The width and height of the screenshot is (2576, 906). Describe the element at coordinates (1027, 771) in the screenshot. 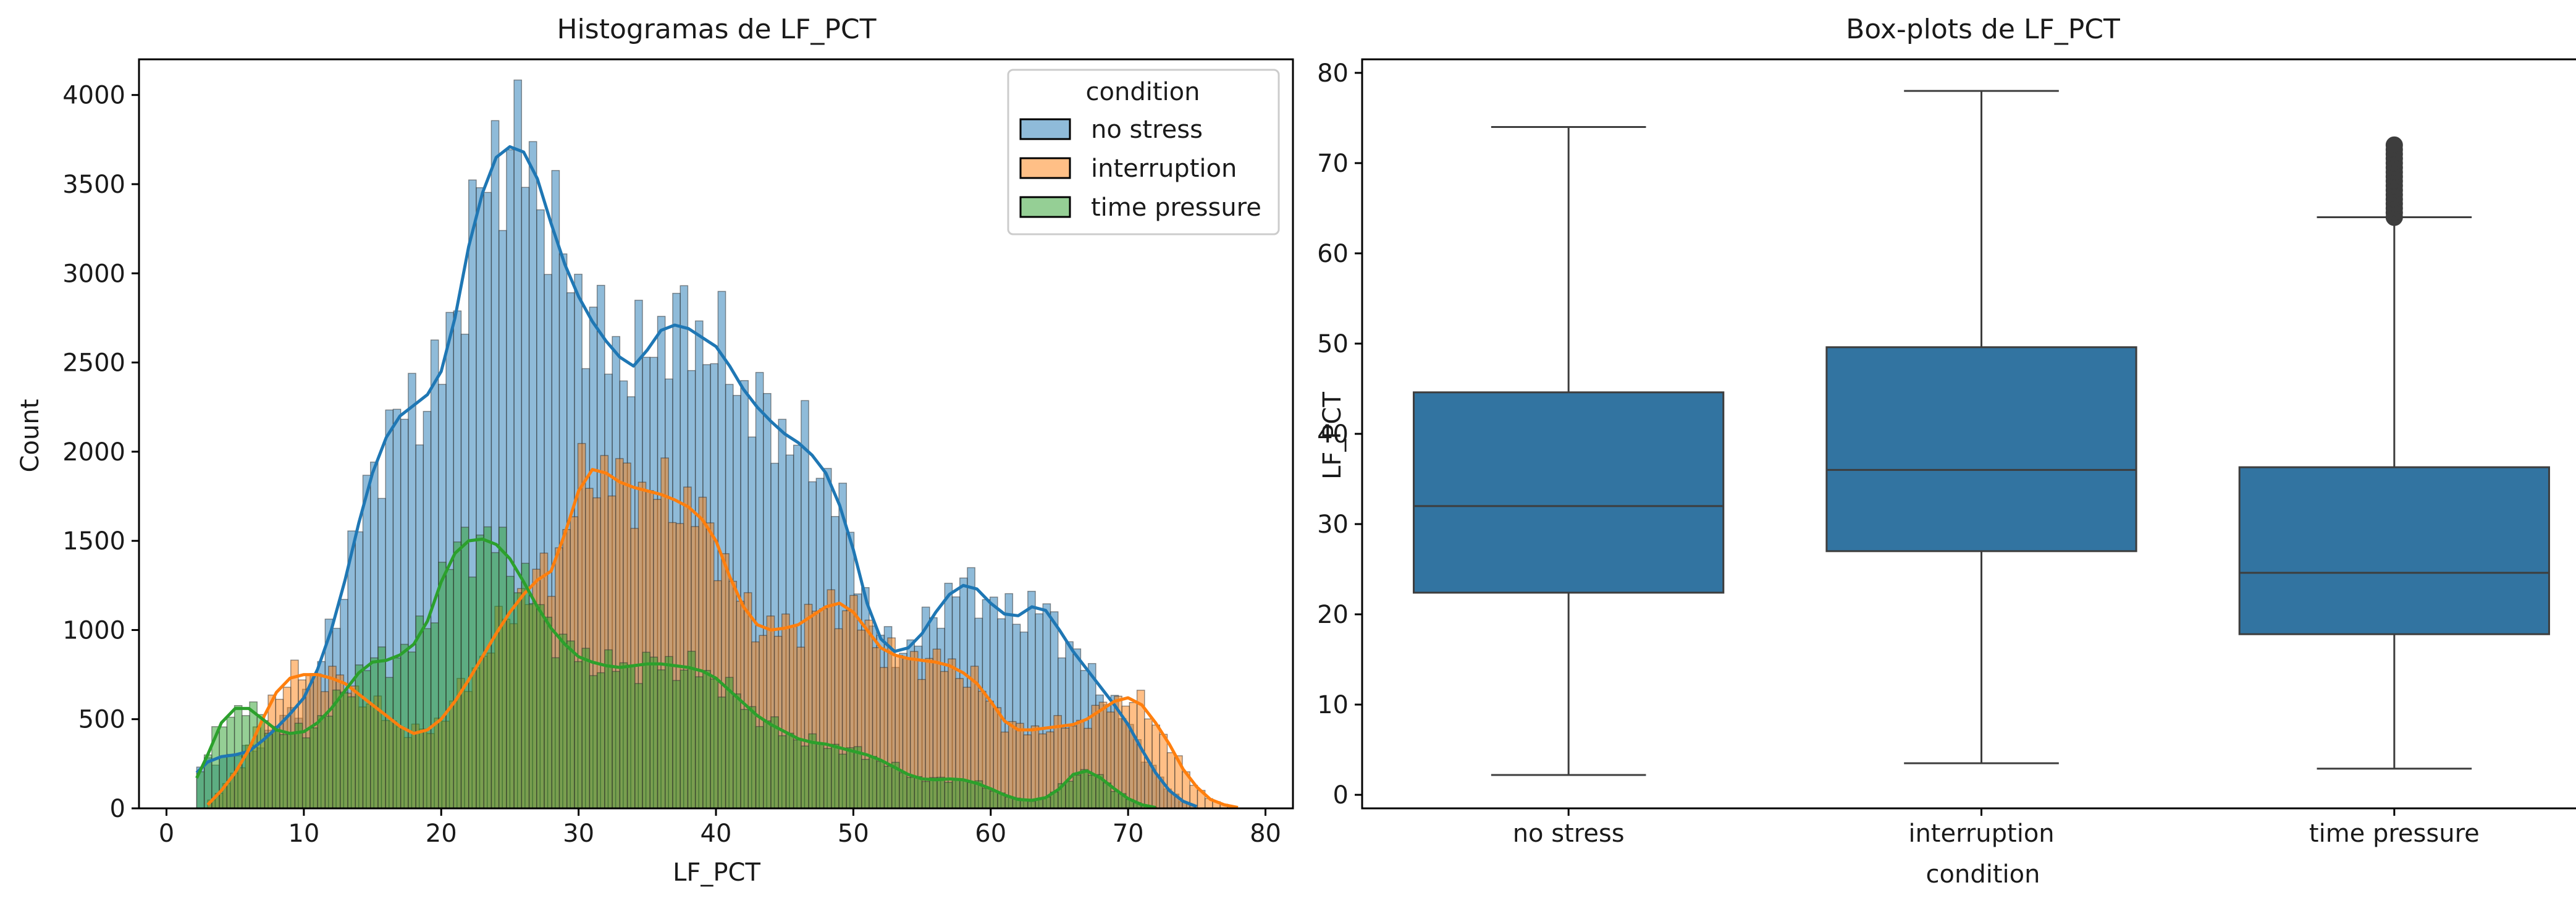

I see `hist-bar-interruption` at that location.